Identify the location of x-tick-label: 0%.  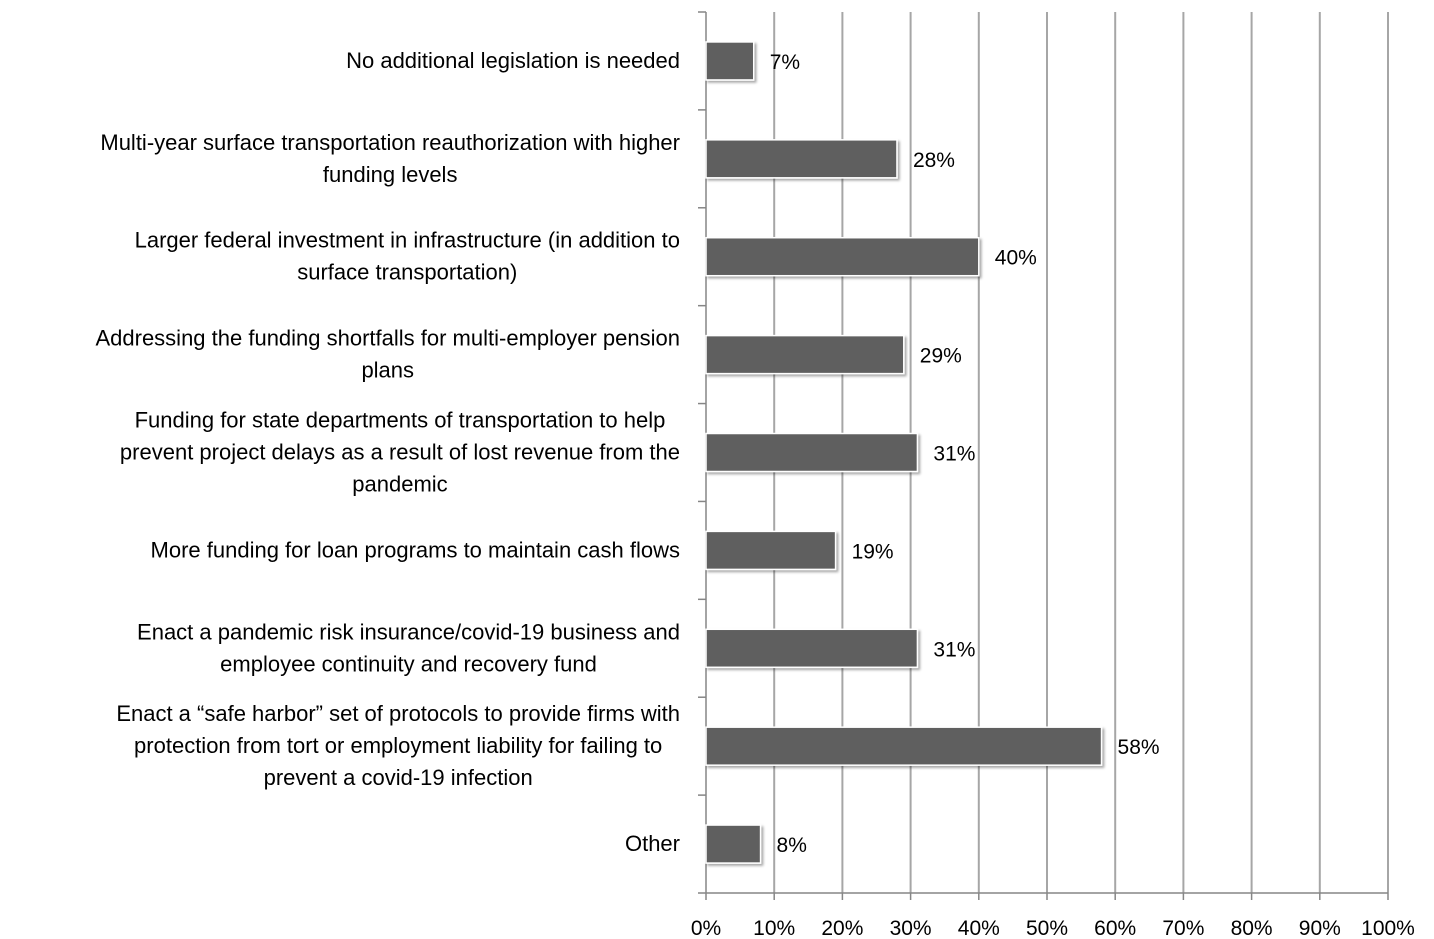
(706, 928).